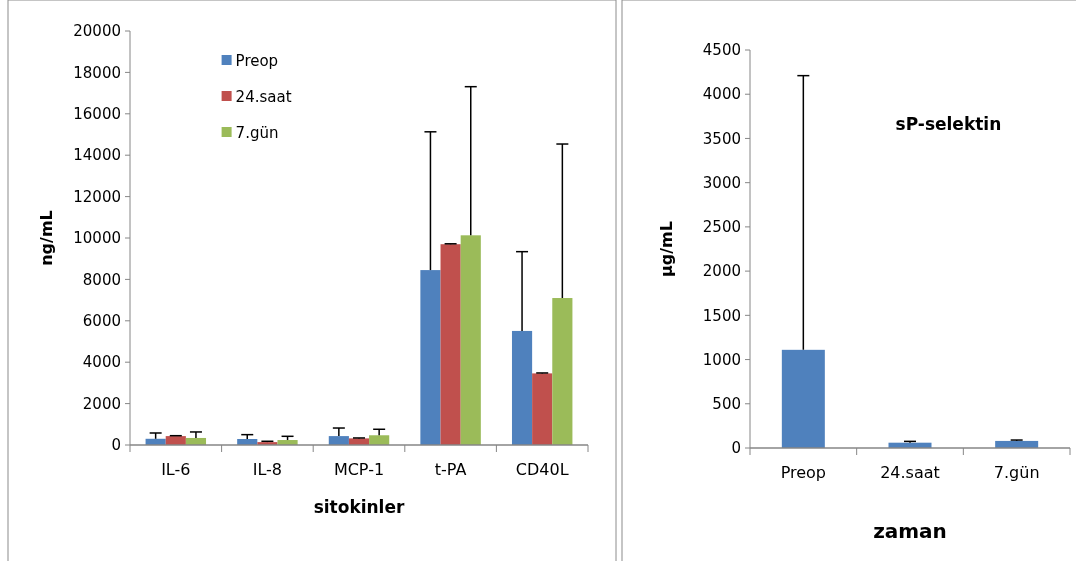 This screenshot has height=561, width=1076. What do you see at coordinates (721, 315) in the screenshot?
I see `y-tick-label: 1500` at bounding box center [721, 315].